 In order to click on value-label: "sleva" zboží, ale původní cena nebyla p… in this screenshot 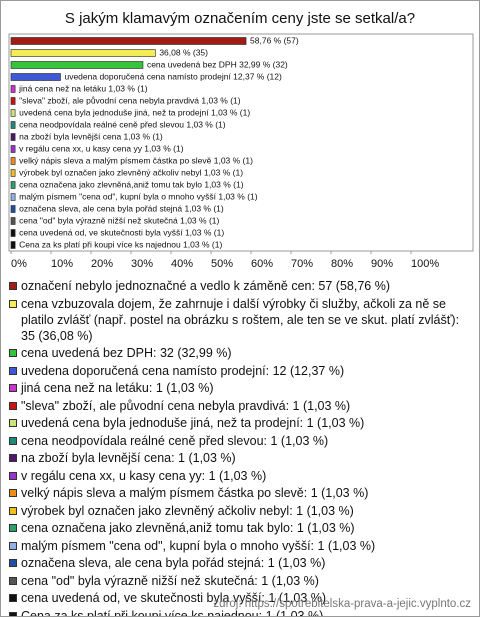, I will do `click(130, 100)`.